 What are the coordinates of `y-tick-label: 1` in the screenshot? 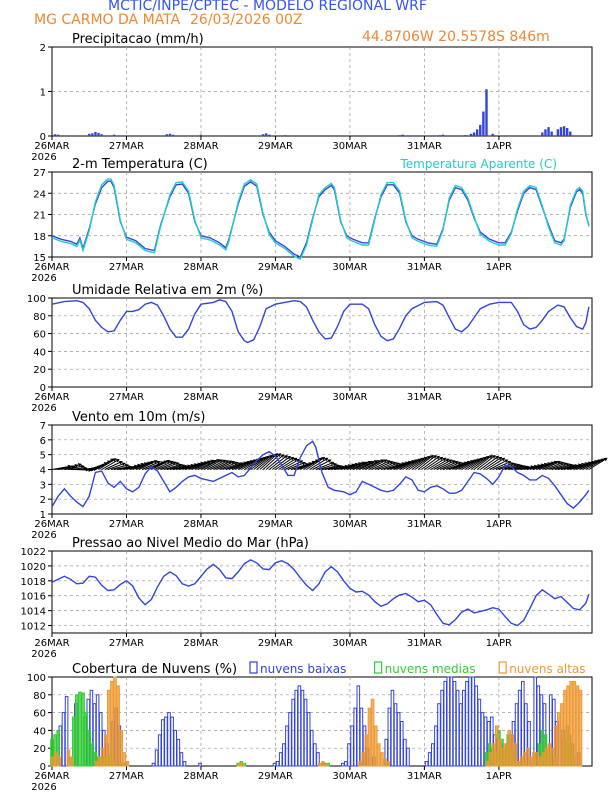 It's located at (43, 515).